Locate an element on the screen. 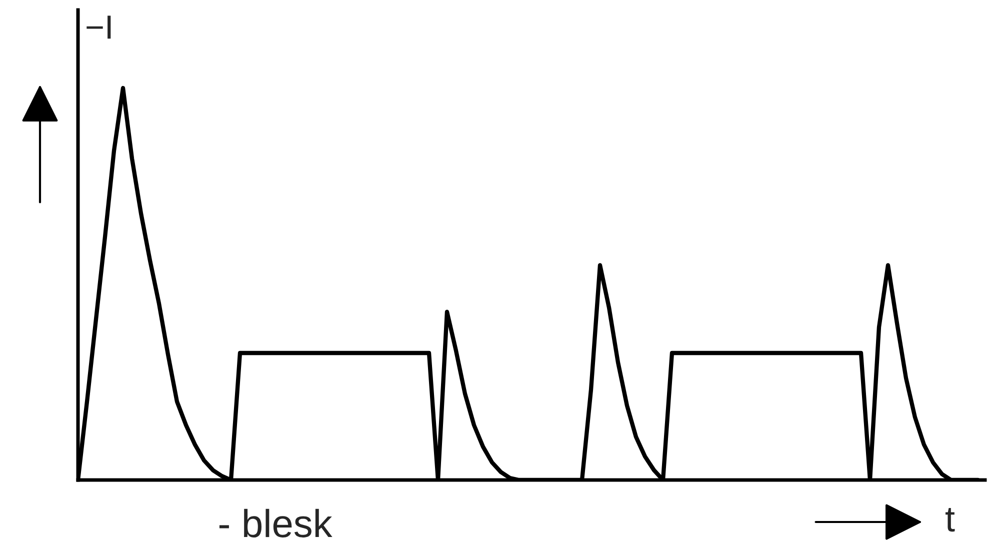  text: - blesk is located at coordinates (275, 523).